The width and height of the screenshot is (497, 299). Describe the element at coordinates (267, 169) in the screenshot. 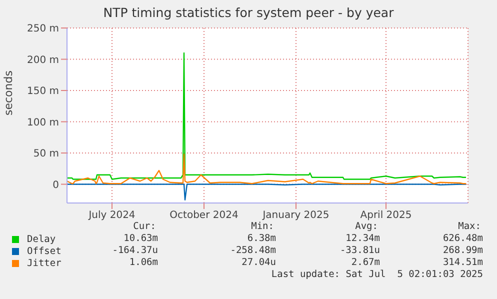

I see `line-series` at that location.